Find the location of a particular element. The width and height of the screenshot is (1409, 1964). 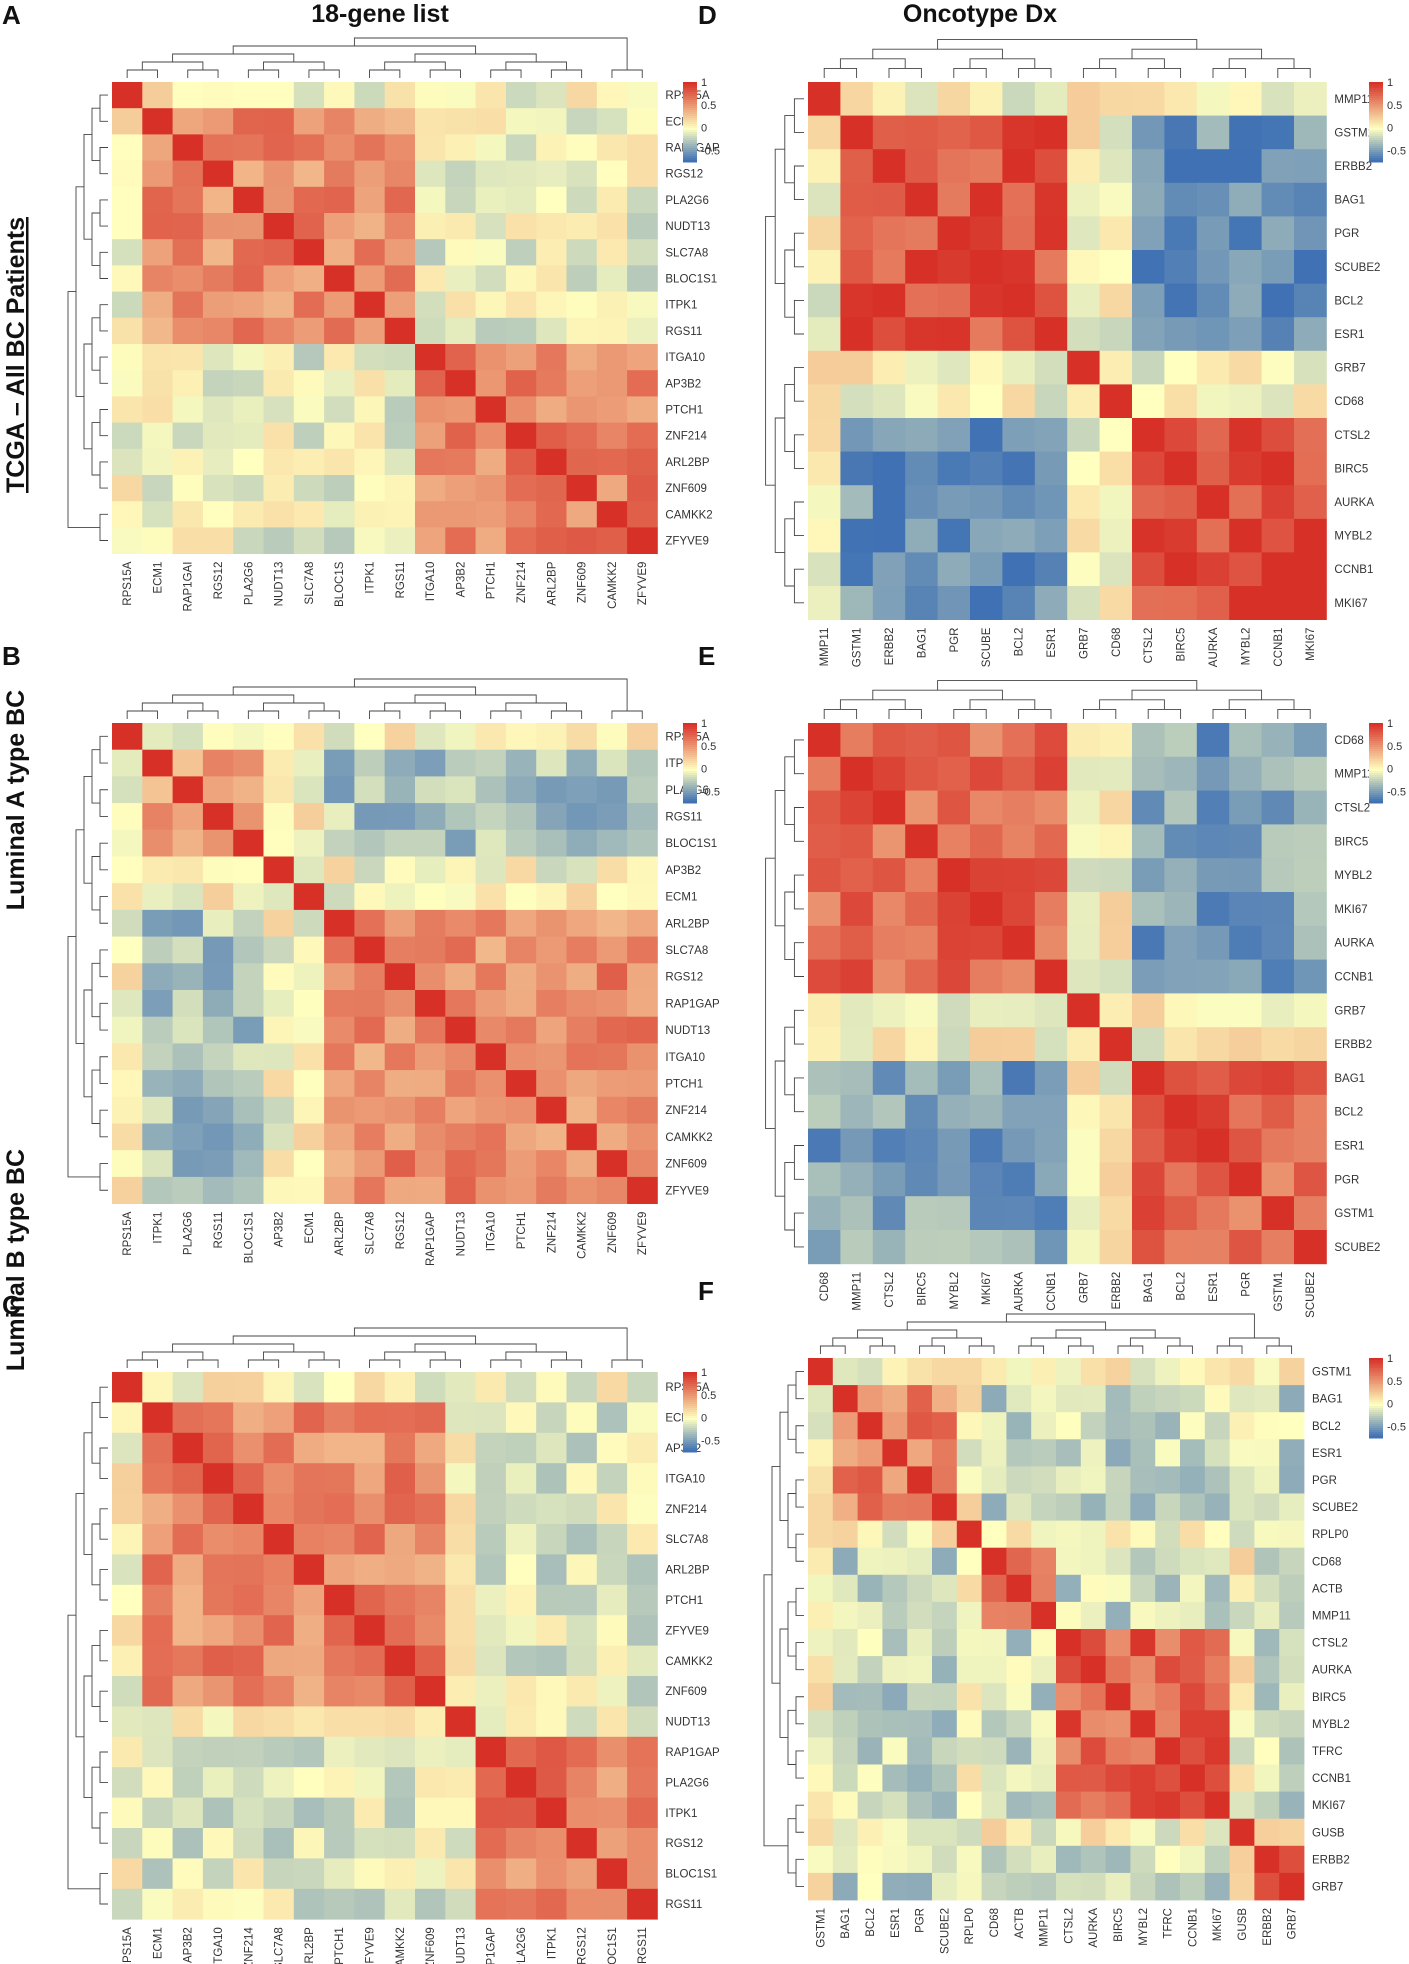

column-label: RGS11 is located at coordinates (401, 580).